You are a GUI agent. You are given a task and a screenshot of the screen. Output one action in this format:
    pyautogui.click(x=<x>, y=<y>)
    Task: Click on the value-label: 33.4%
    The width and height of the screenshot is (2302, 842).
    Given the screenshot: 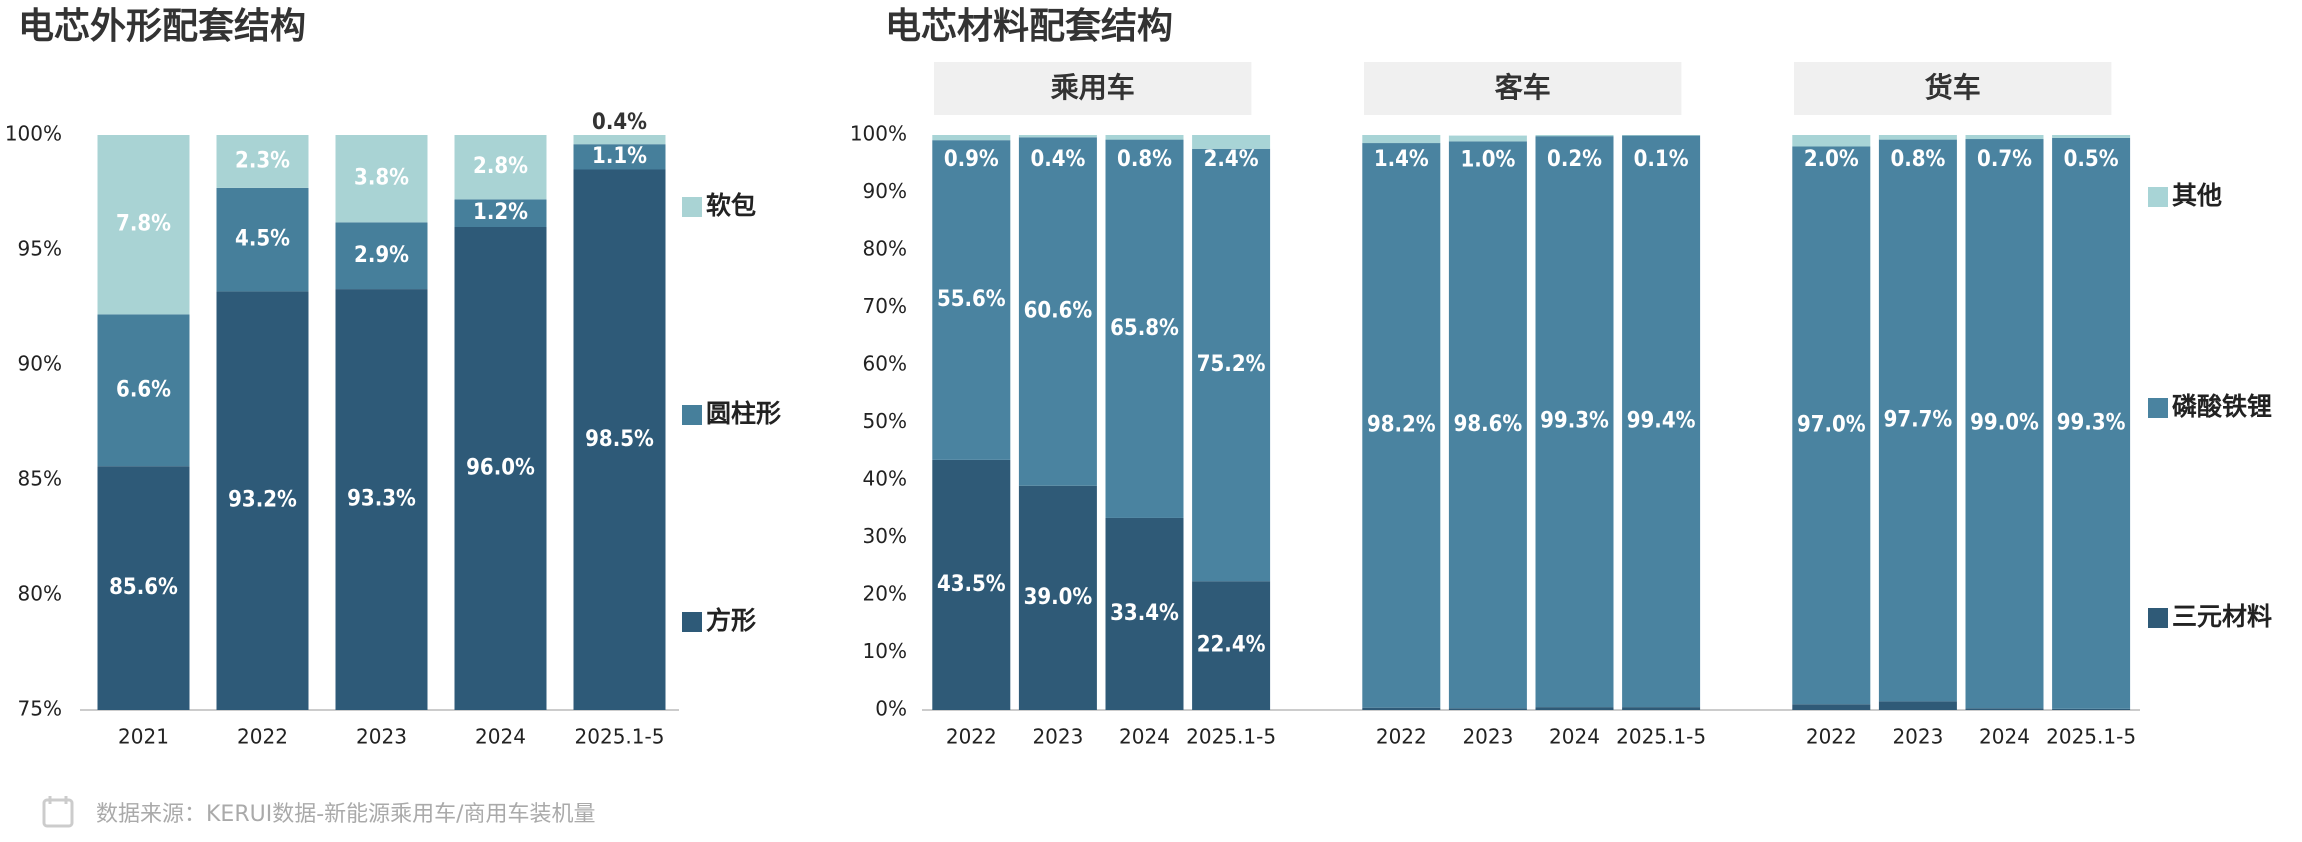 What is the action you would take?
    pyautogui.click(x=1144, y=613)
    